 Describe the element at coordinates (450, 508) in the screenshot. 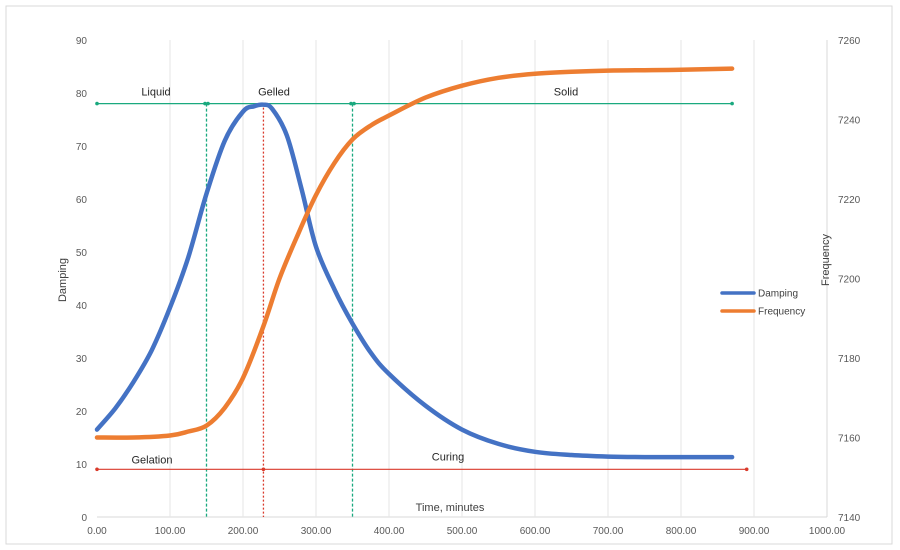

I see `x-axis-title: Time, minutes` at that location.